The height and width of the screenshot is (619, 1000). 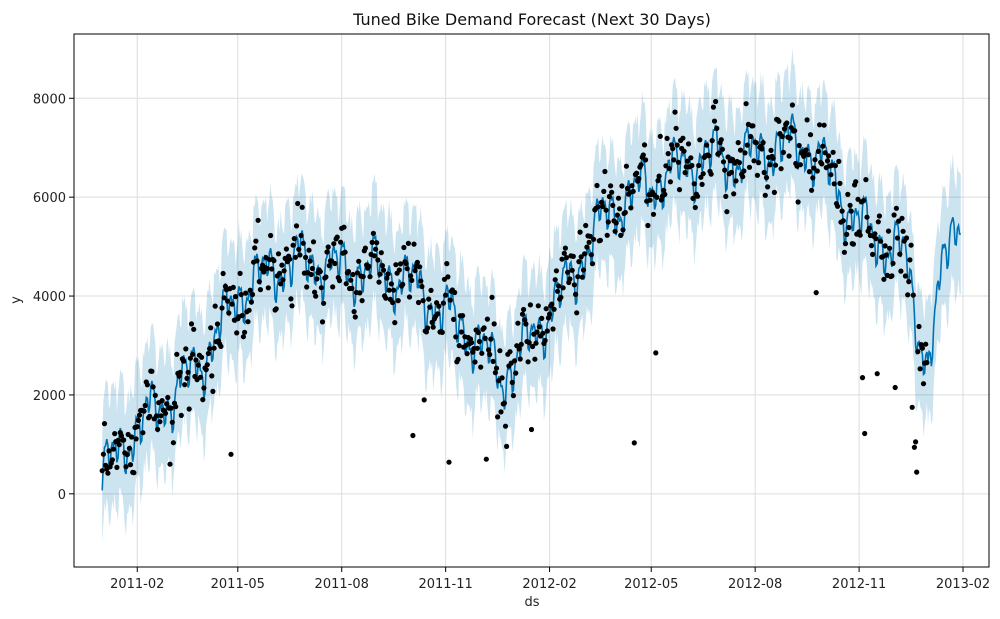 I want to click on x-tick-label: 2012-02, so click(x=549, y=584).